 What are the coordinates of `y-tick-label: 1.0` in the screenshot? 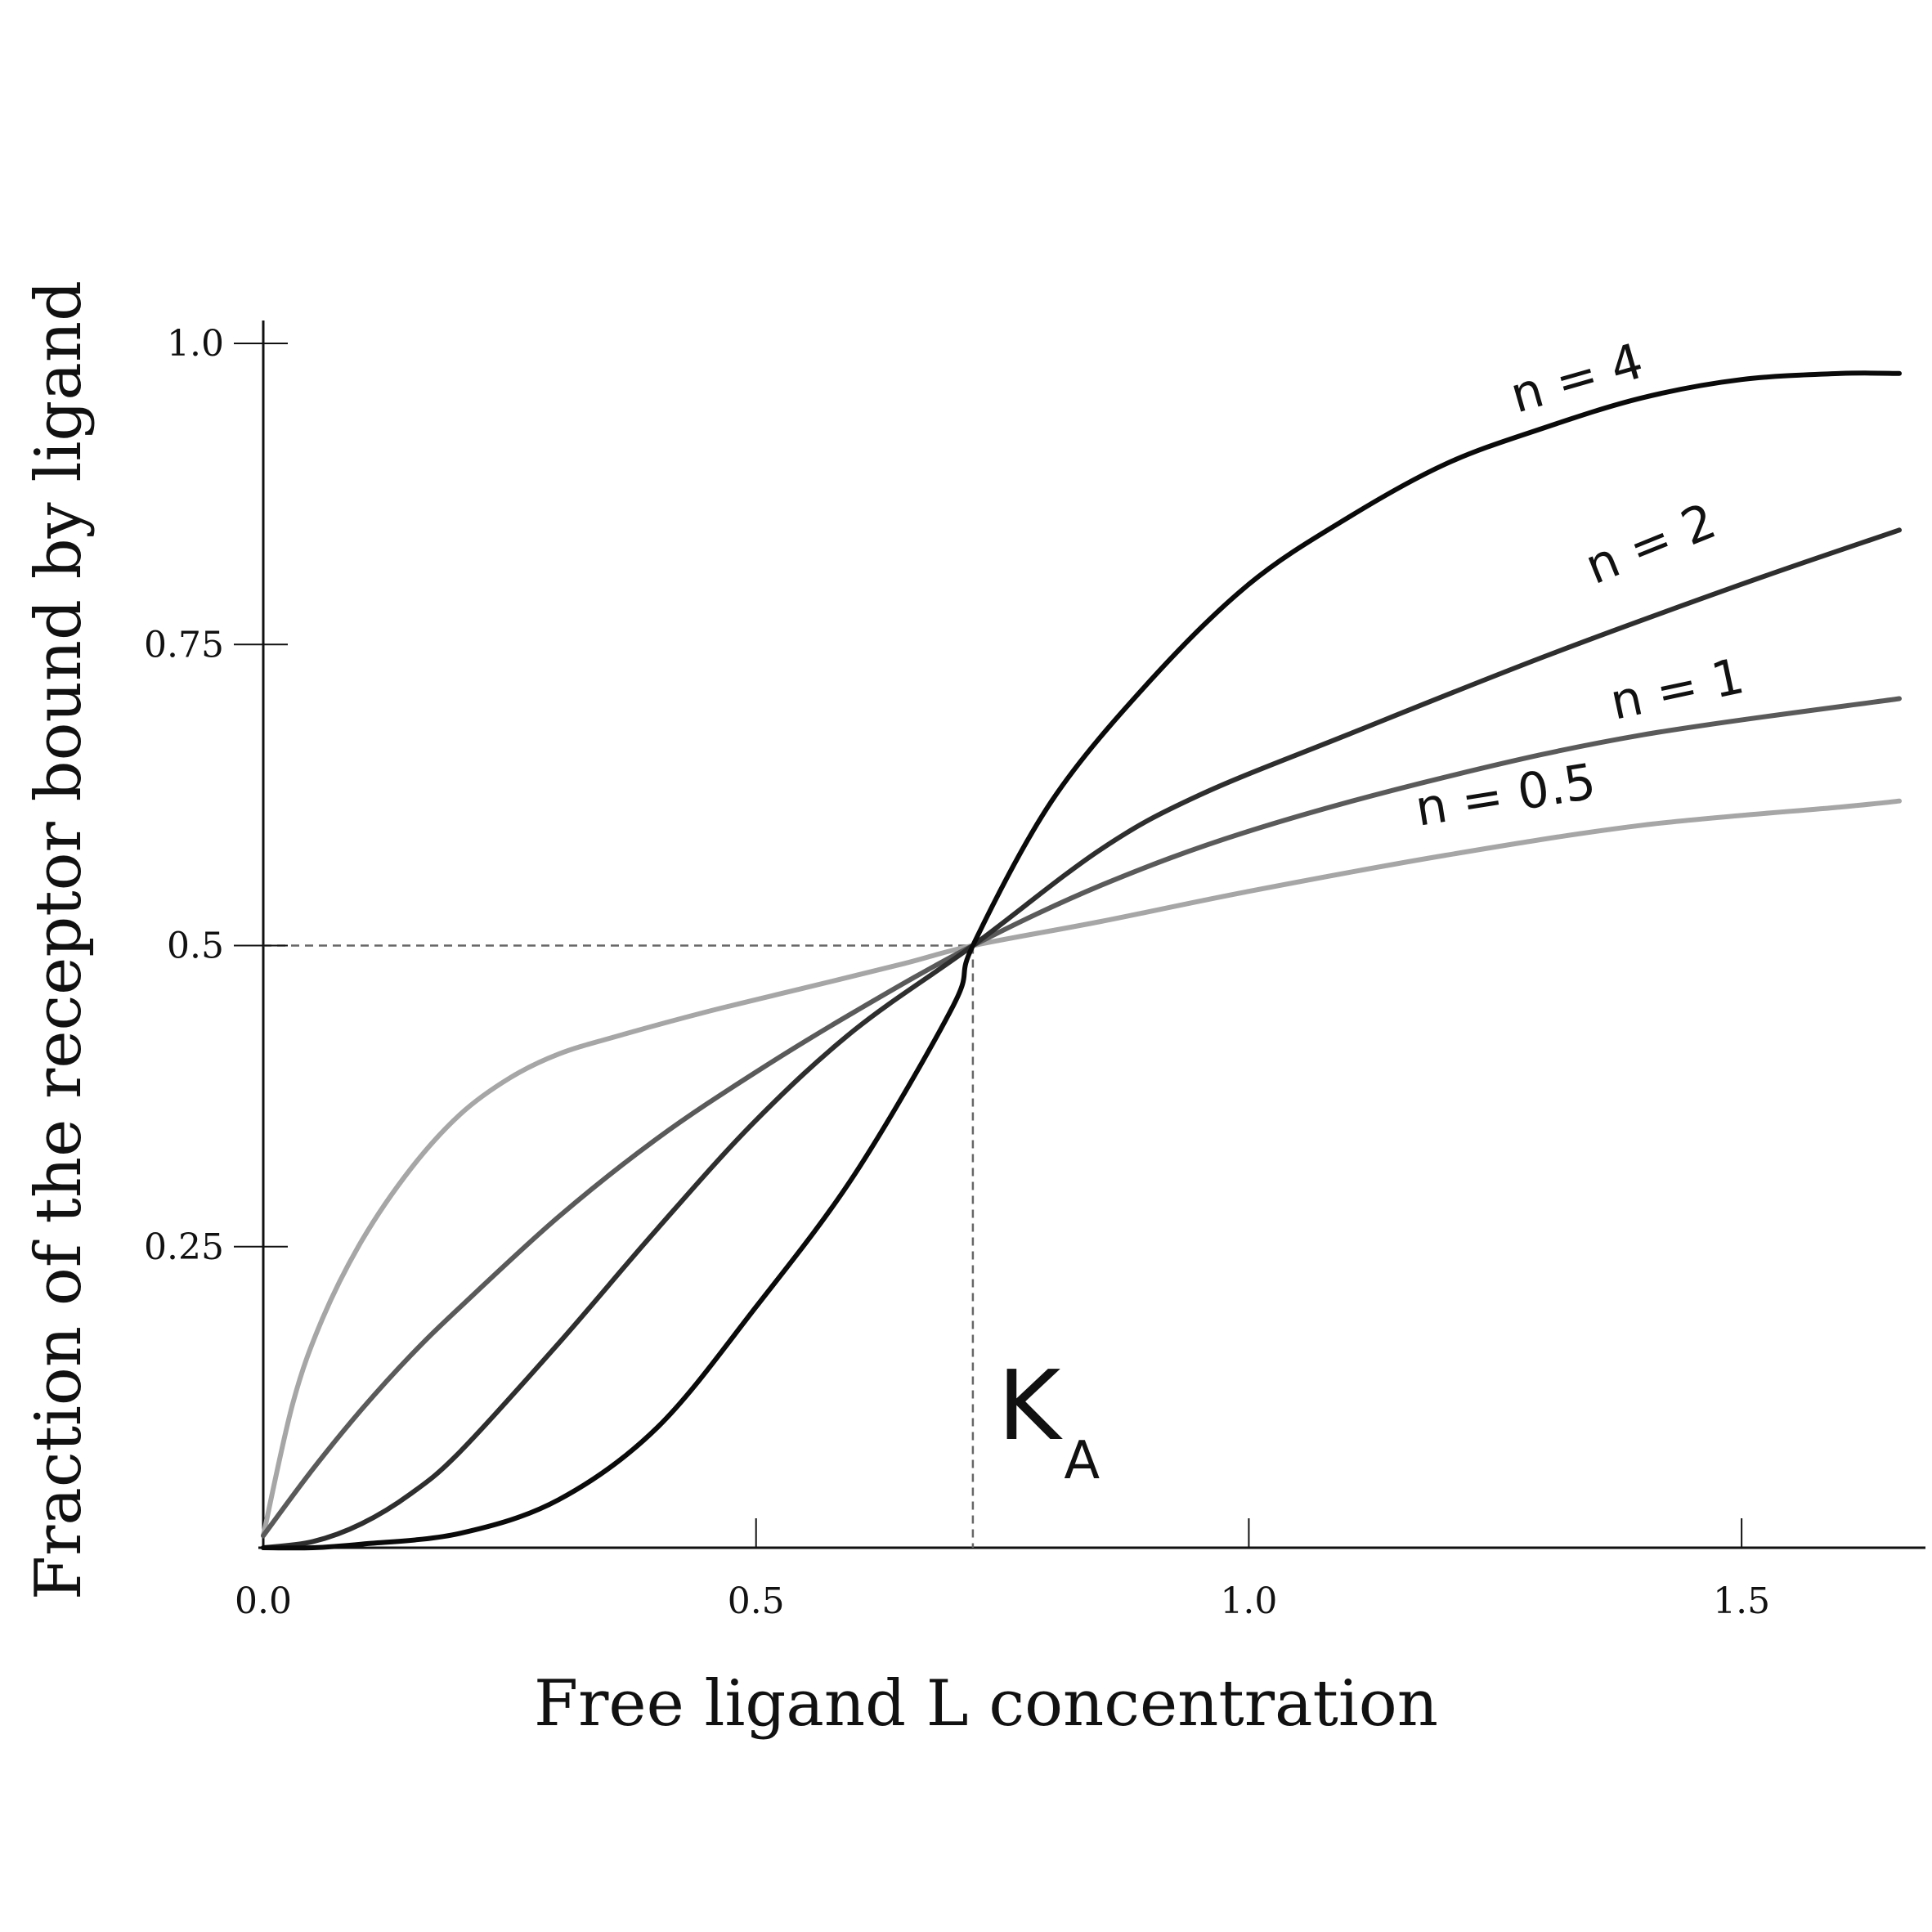 It's located at (195, 344).